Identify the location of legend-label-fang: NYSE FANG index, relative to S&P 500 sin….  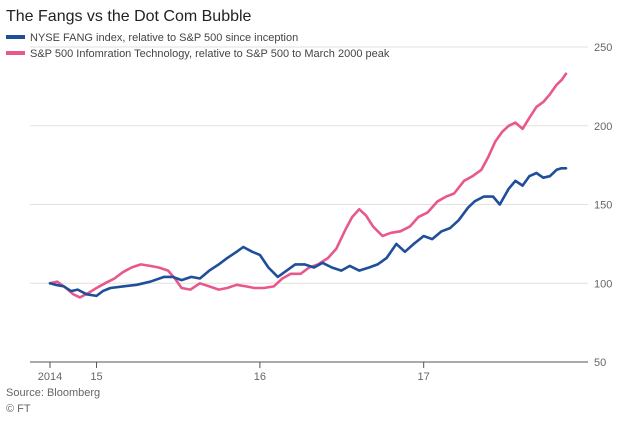
(164, 38).